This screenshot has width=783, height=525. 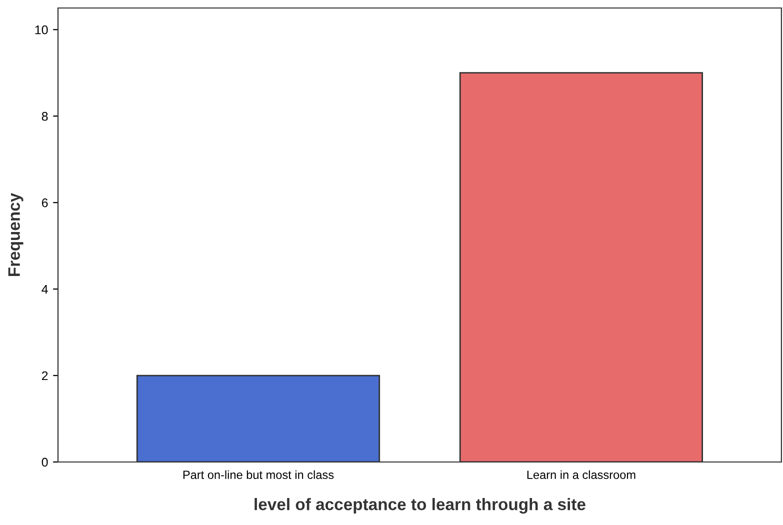 What do you see at coordinates (41, 29) in the screenshot?
I see `y-tick-label: 10` at bounding box center [41, 29].